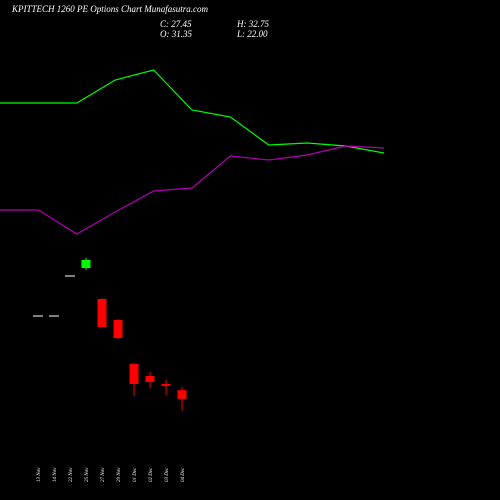 The height and width of the screenshot is (500, 500). I want to click on x-tick-label: 13 Nov, so click(39, 474).